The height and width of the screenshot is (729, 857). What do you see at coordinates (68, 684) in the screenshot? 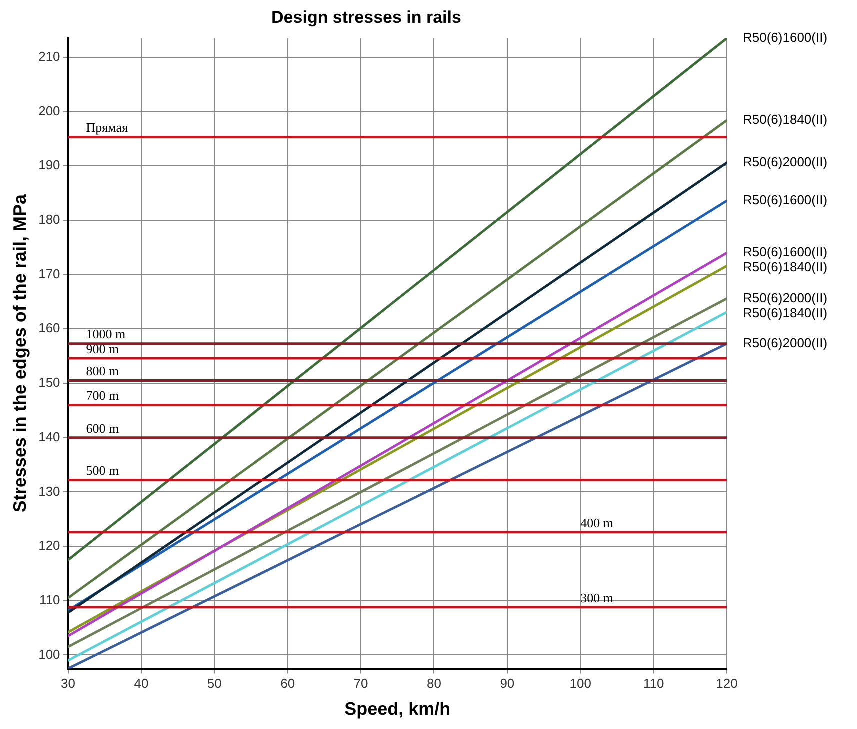
I see `x-tick-label: 30` at bounding box center [68, 684].